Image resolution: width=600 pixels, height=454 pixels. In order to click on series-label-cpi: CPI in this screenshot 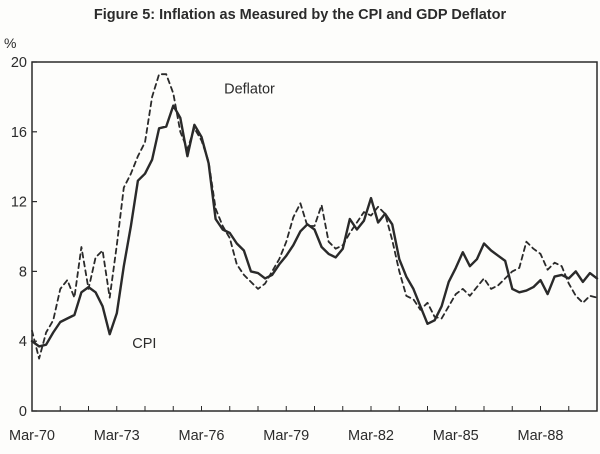, I will do `click(144, 344)`.